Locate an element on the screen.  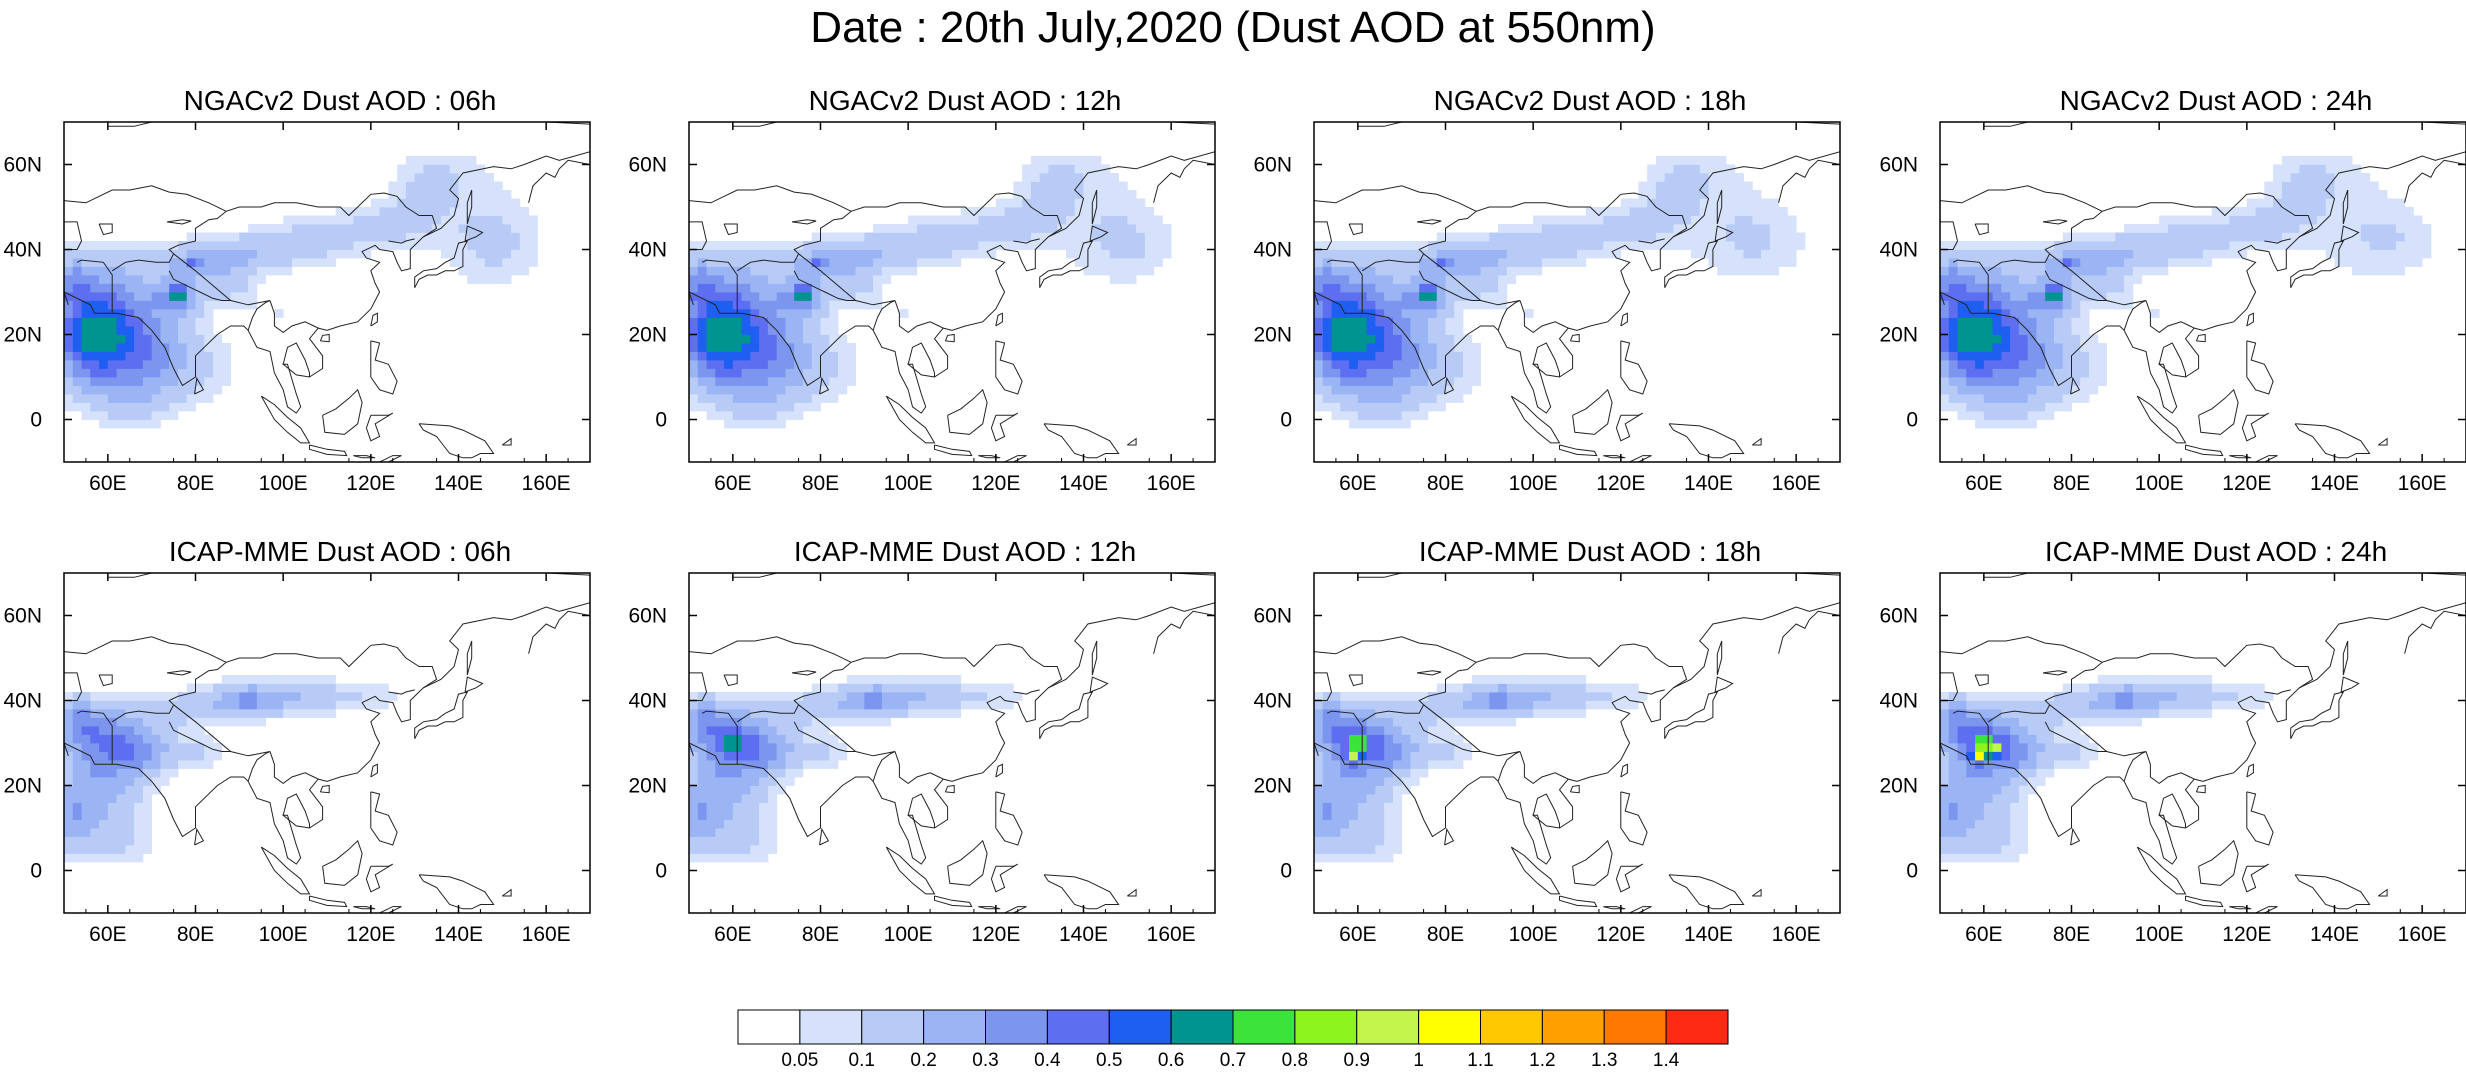
panel-title: NGACv2 Dust AOD : 12h is located at coordinates (965, 100).